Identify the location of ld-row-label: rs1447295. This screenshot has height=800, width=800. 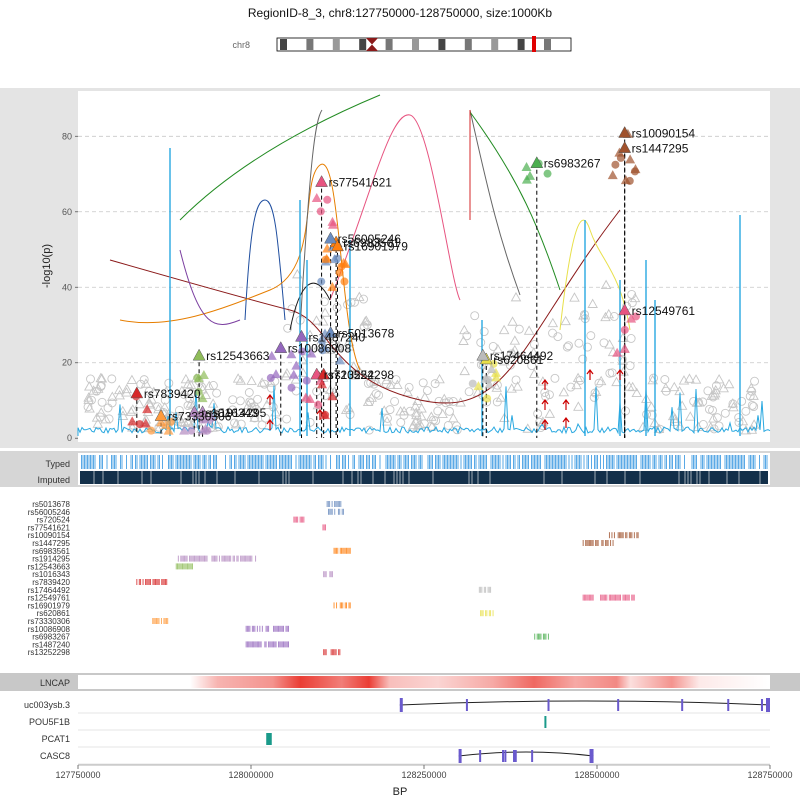
(51, 543).